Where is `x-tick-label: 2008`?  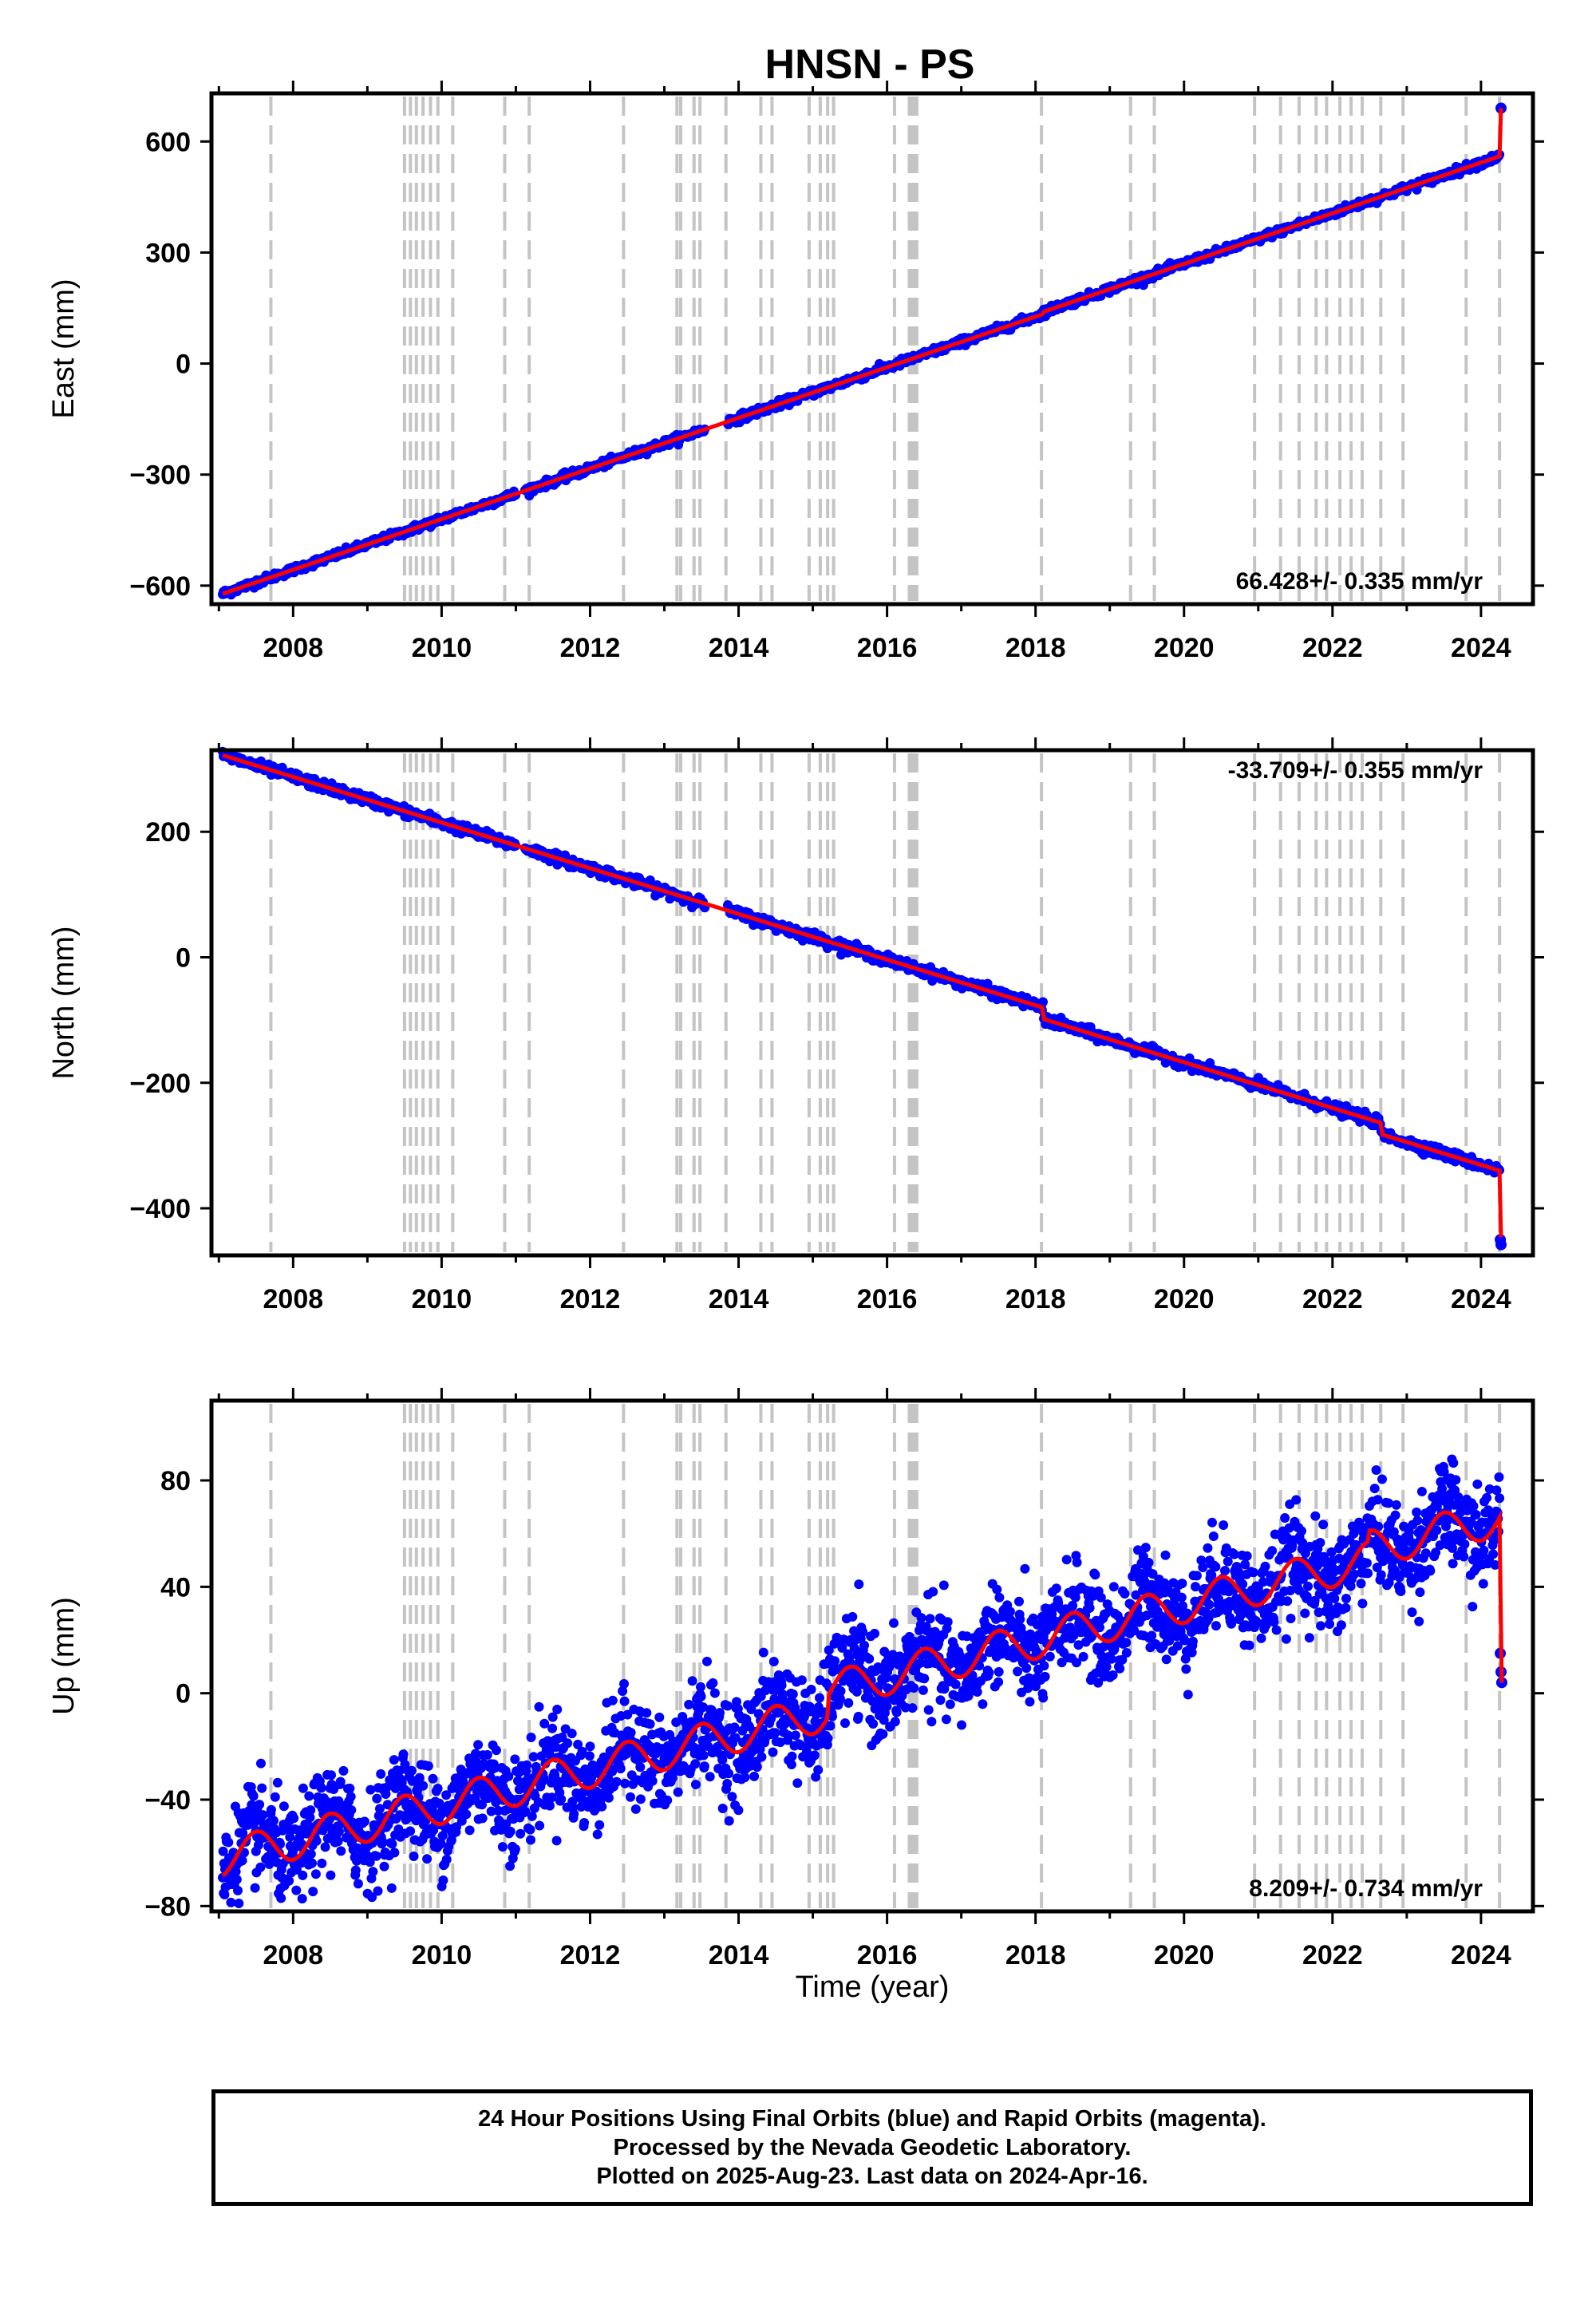
x-tick-label: 2008 is located at coordinates (293, 648).